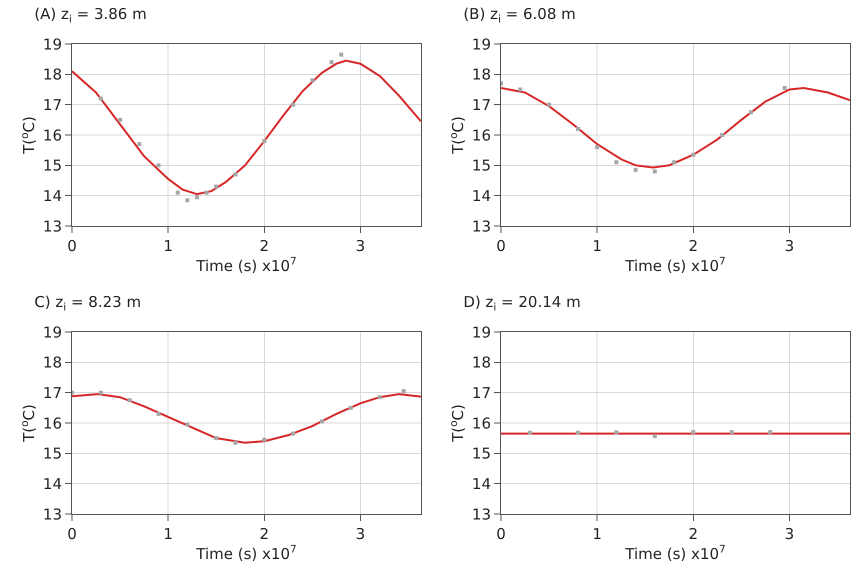  I want to click on chart-title: D) z$_{i}$ = 20.14 m, so click(522, 303).